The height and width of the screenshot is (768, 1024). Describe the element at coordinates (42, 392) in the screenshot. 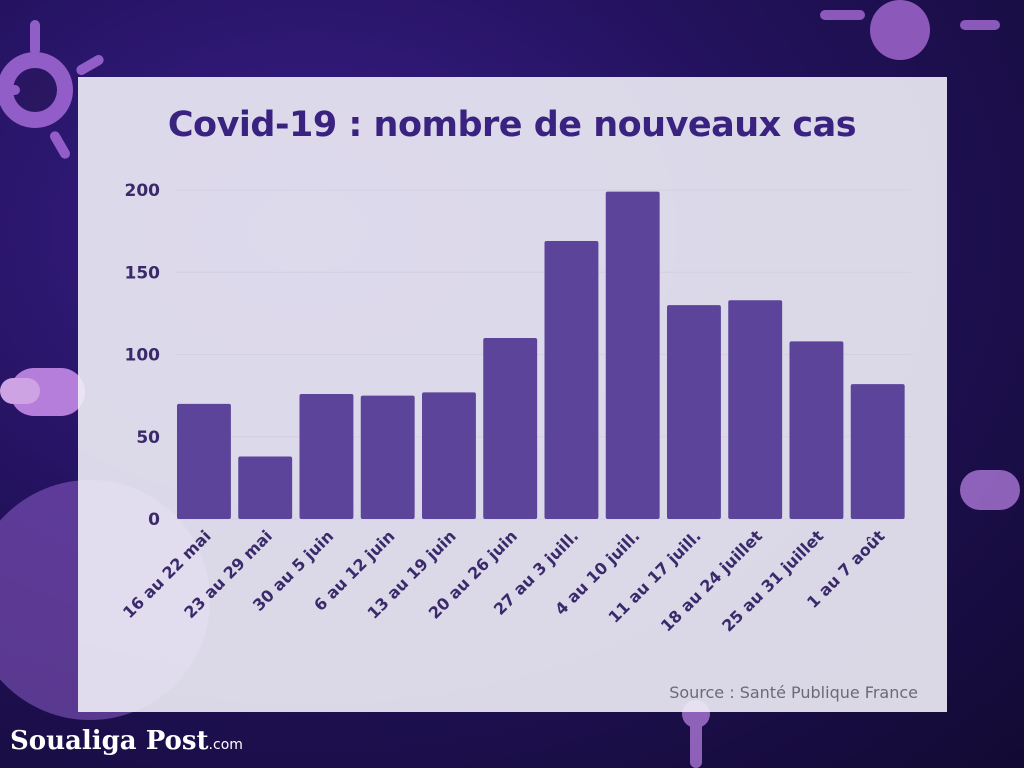

I see `virus-spike-left` at that location.